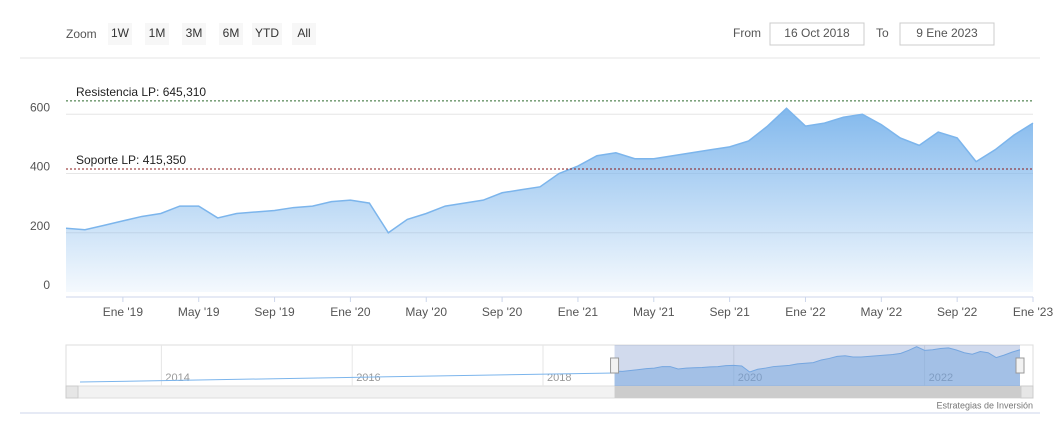 The width and height of the screenshot is (1060, 432). What do you see at coordinates (274, 312) in the screenshot?
I see `x-tick-label: Sep '19` at bounding box center [274, 312].